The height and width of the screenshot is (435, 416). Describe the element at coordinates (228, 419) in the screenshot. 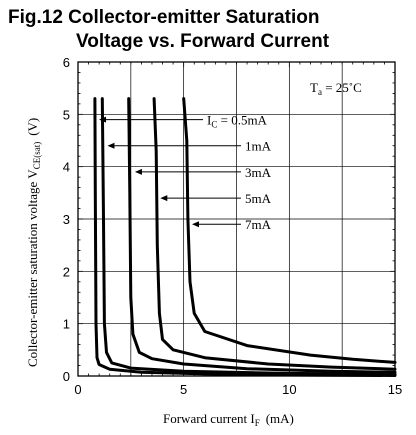

I see `x-axis-label: Forward current IF (mA)` at that location.